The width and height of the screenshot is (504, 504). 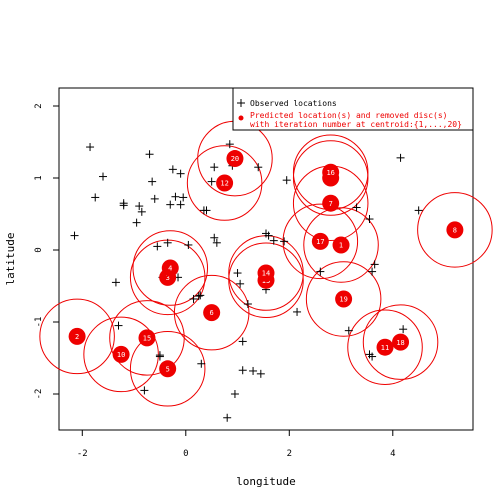 I want to click on iteration-label-10: 10, so click(x=121, y=355).